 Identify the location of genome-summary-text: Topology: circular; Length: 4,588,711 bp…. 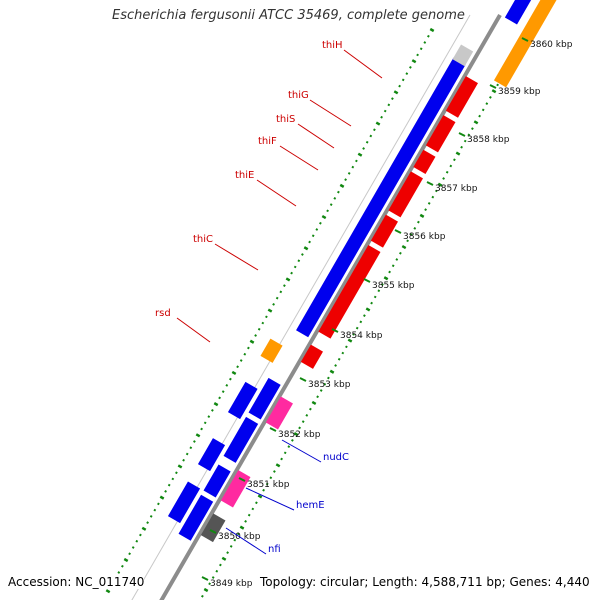
(425, 582).